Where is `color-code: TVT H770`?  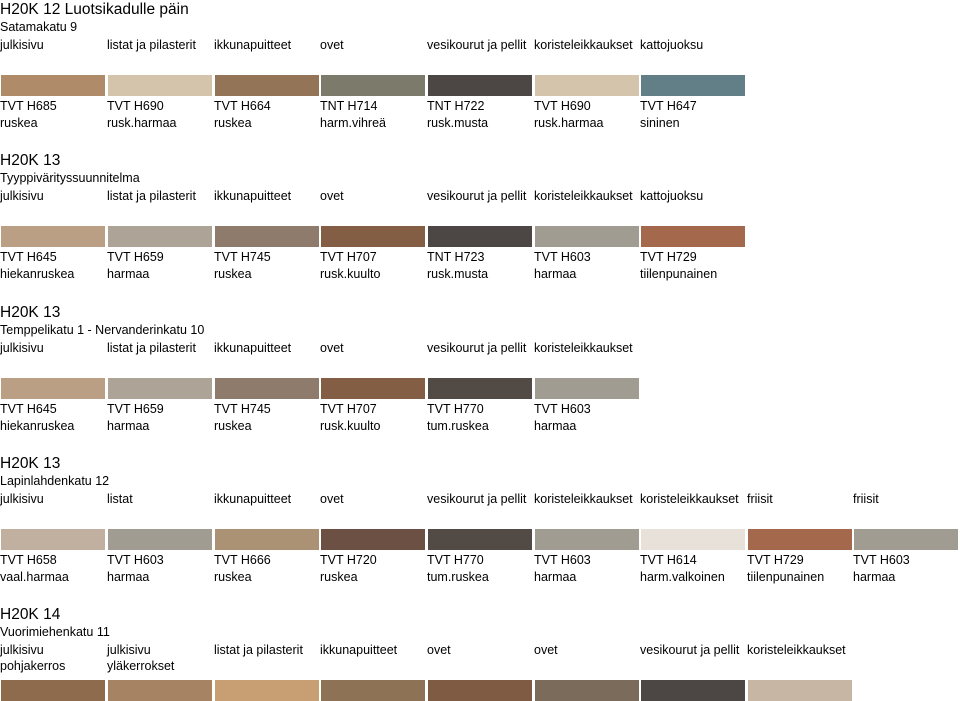 color-code: TVT H770 is located at coordinates (455, 560).